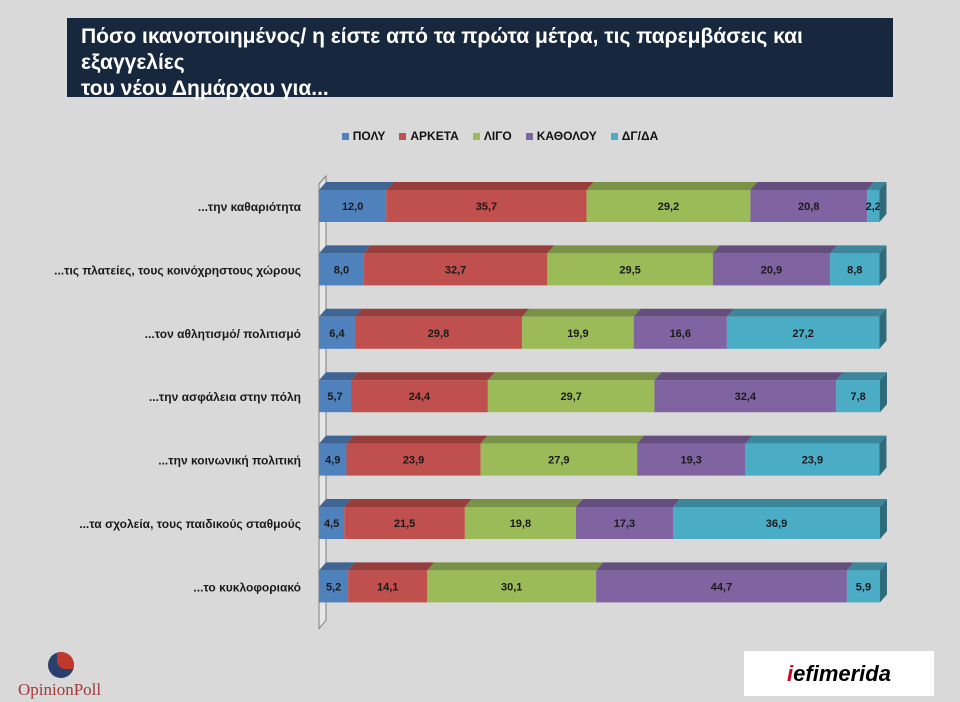  I want to click on value-label-0-1: 35,7, so click(486, 207).